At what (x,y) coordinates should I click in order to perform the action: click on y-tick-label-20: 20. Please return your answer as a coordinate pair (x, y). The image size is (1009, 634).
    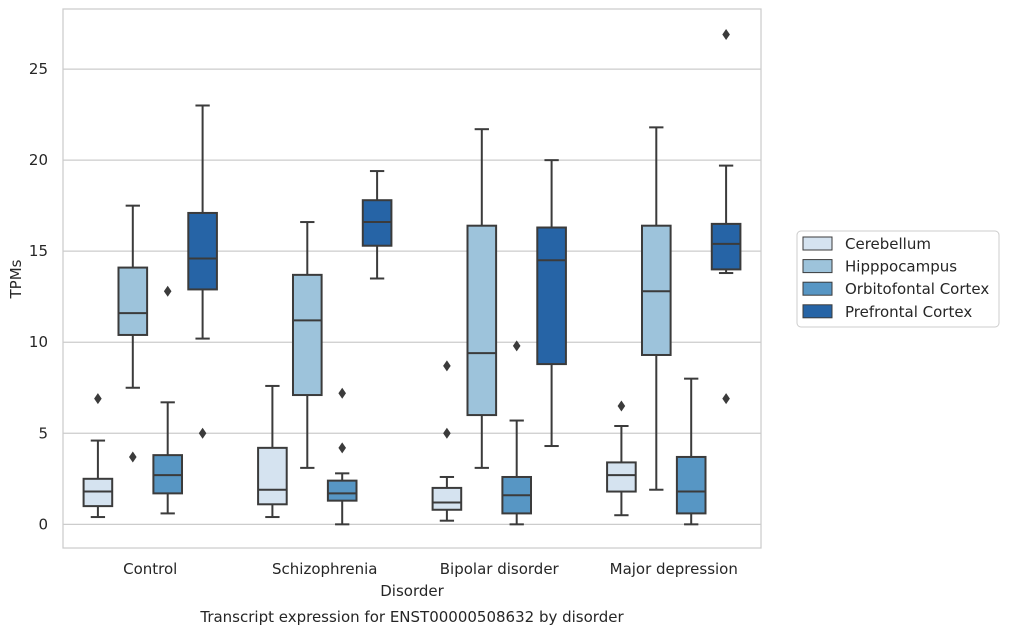
    Looking at the image, I should click on (38, 160).